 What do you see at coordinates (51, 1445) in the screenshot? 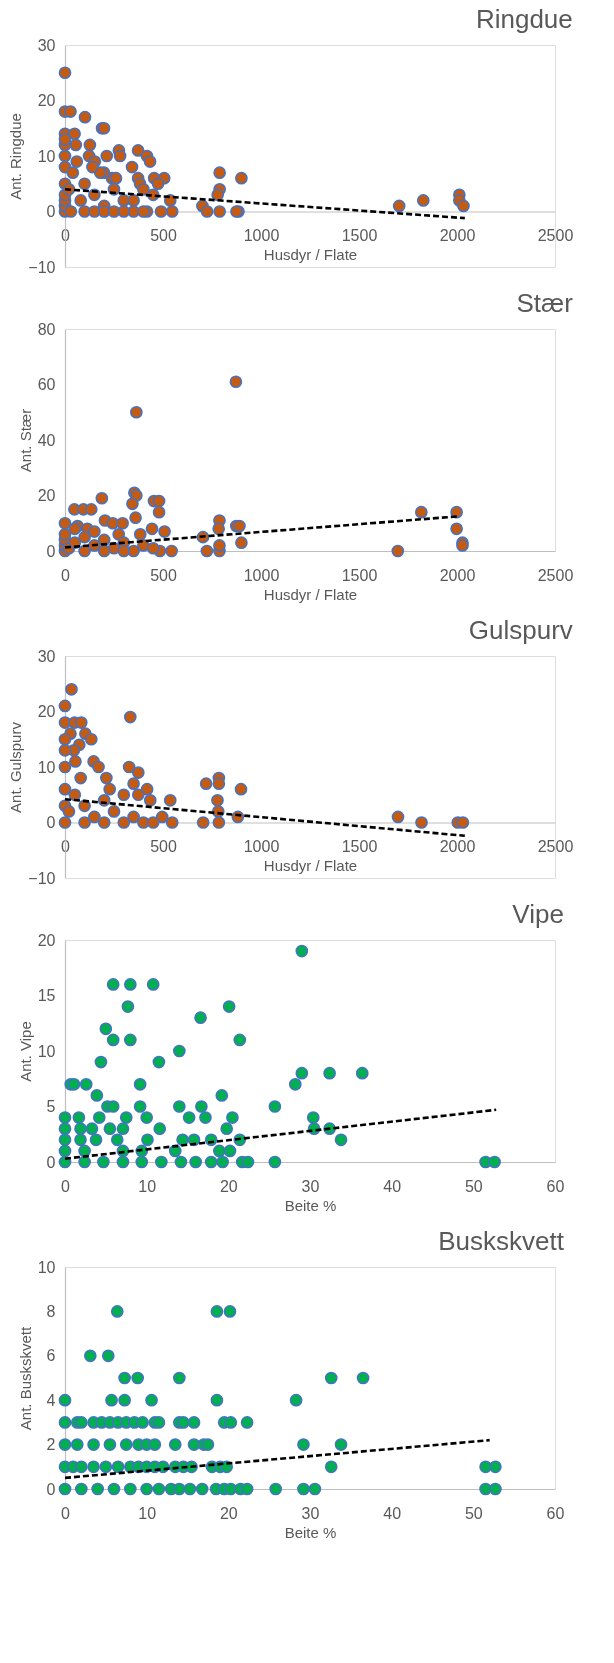
I see `y-tick-label: 2` at bounding box center [51, 1445].